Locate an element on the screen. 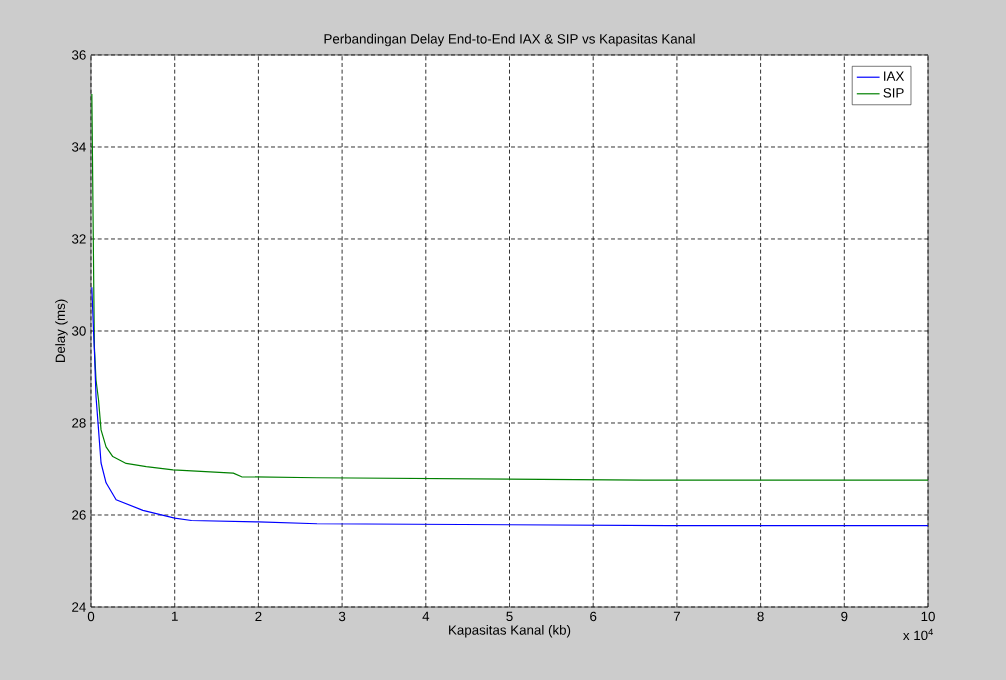 The image size is (1006, 680). text: x 10$^{4}$ is located at coordinates (918, 634).